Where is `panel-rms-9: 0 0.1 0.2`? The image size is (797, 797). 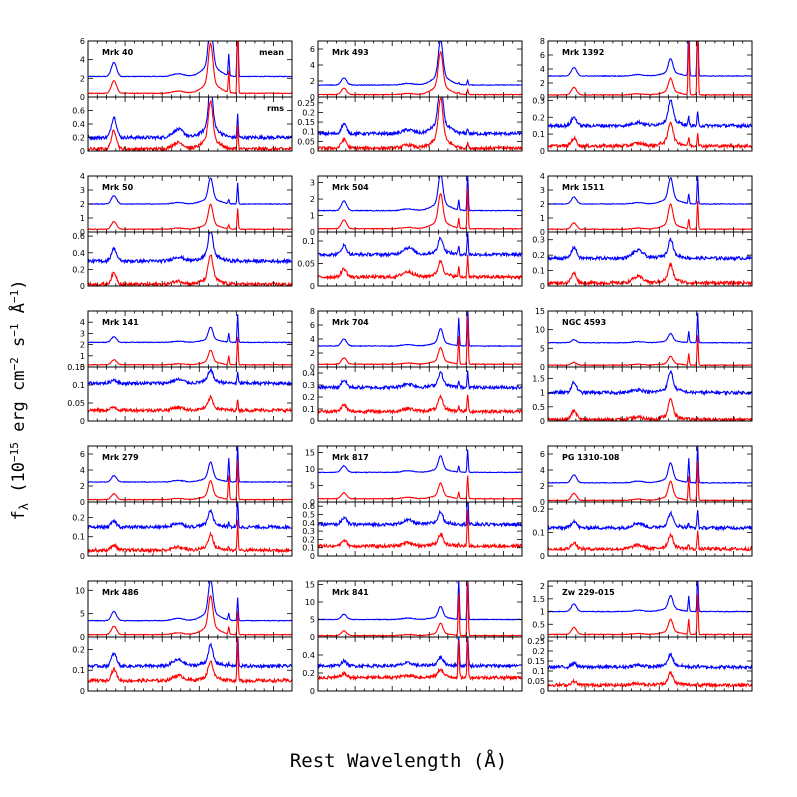 panel-rms-9: 0 0.1 0.2 is located at coordinates (182, 531).